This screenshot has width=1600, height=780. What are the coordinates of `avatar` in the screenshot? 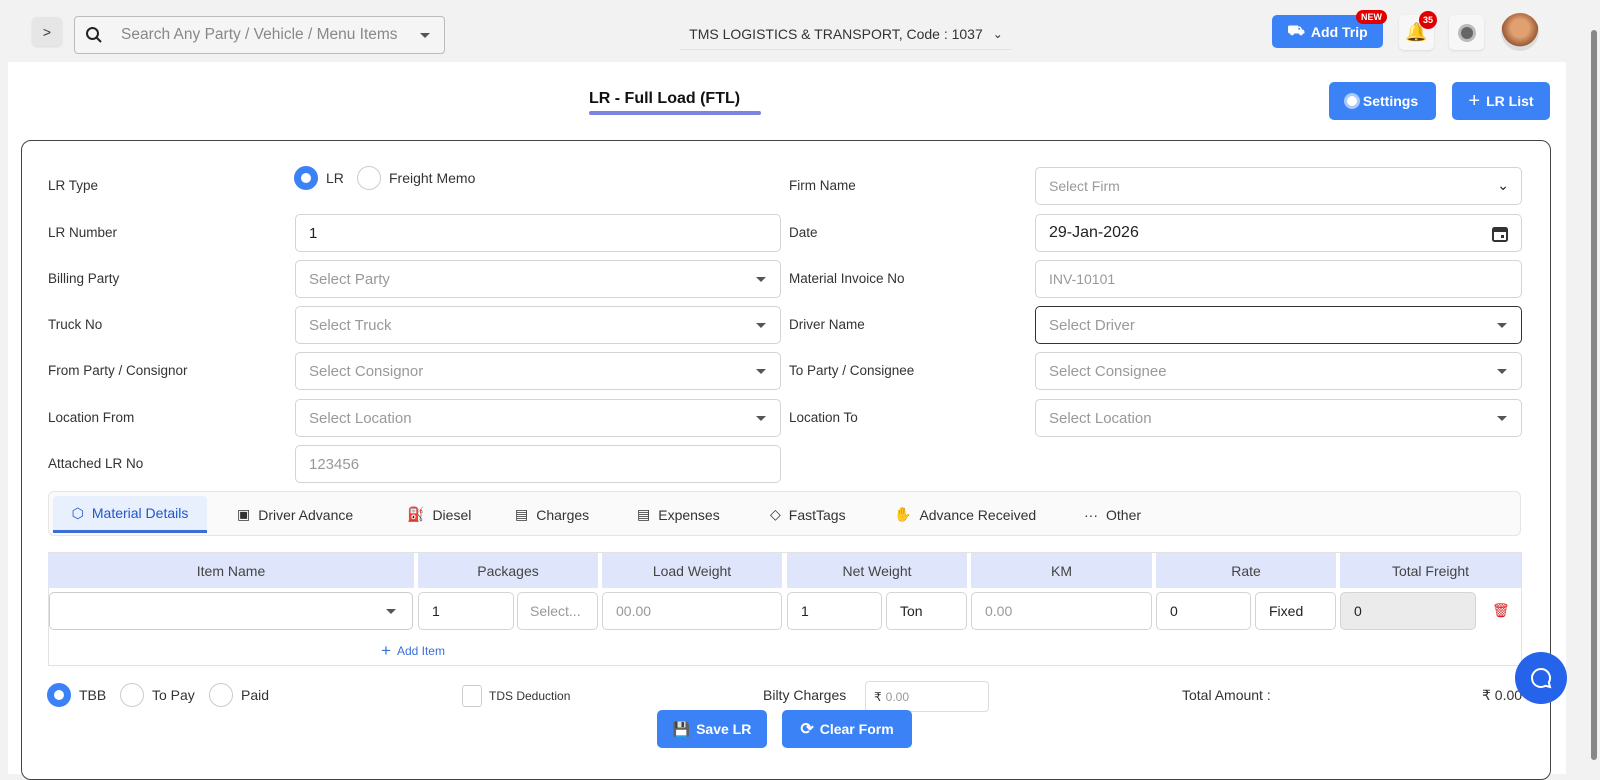 It's located at (1520, 32).